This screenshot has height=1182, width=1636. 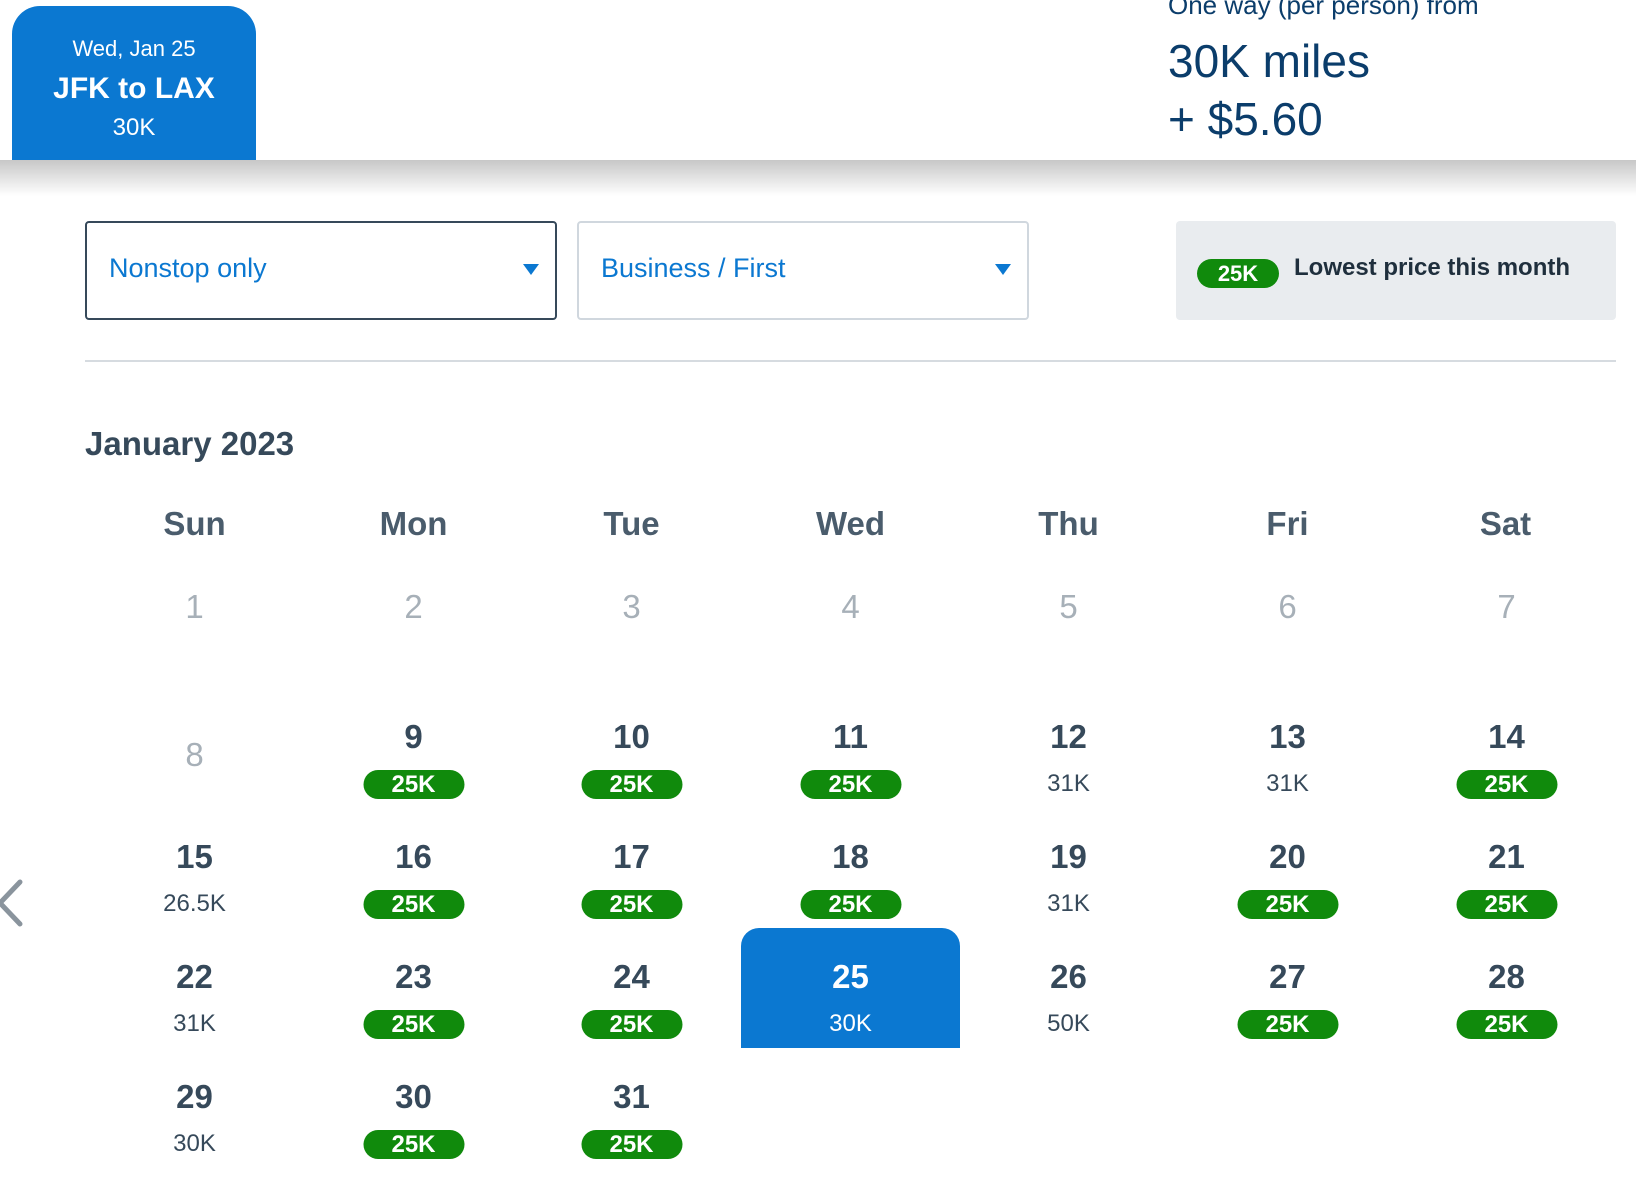 What do you see at coordinates (194, 754) in the screenshot?
I see `day-number: 8` at bounding box center [194, 754].